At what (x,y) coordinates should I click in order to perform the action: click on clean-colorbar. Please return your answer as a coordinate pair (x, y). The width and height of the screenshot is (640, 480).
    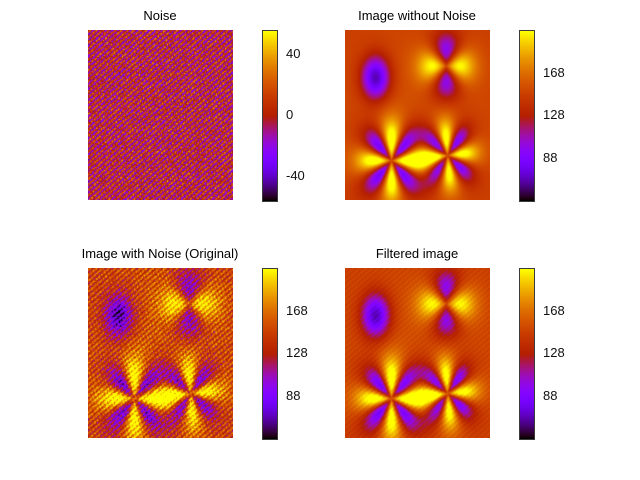
    Looking at the image, I should click on (527, 116).